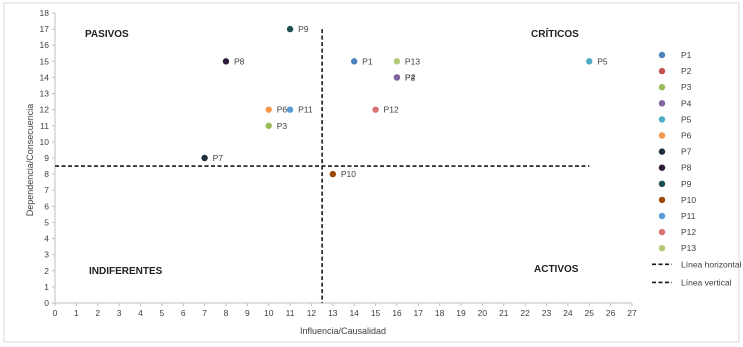 This screenshot has width=743, height=347. I want to click on legend-entry-vertical-line: Línea vertical, so click(706, 282).